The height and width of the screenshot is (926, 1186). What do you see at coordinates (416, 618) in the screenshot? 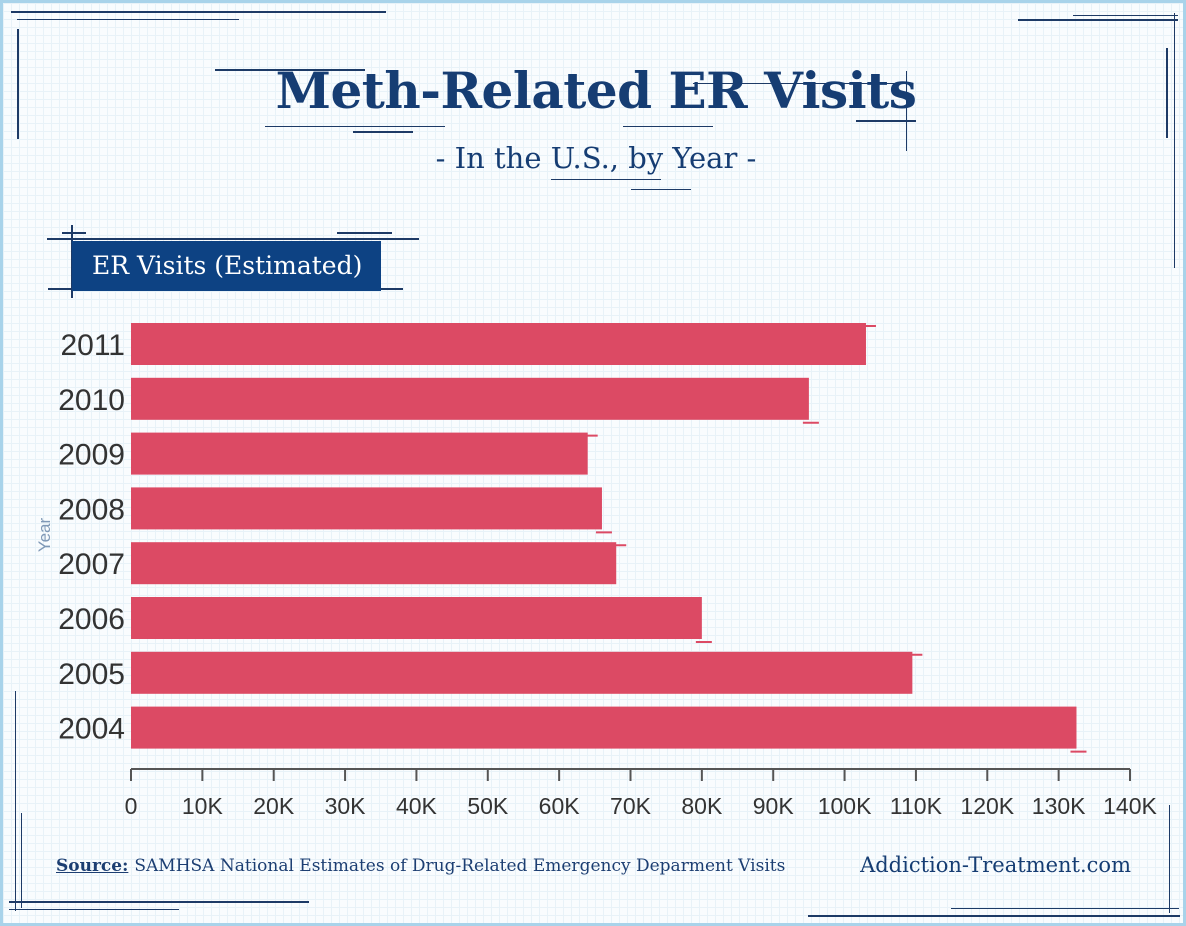
I see `bar-2006` at bounding box center [416, 618].